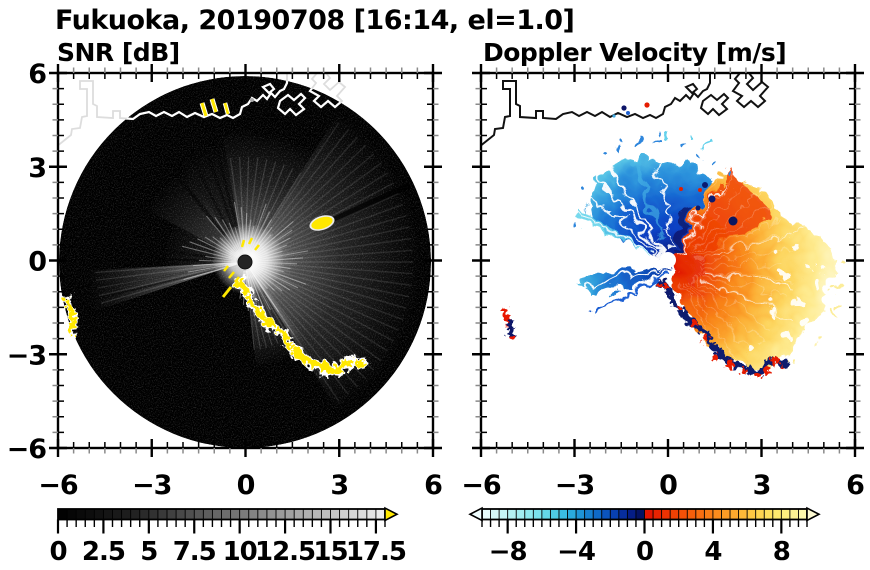 This screenshot has height=570, width=870. Describe the element at coordinates (26, 355) in the screenshot. I see `y-tick-label: −3` at that location.